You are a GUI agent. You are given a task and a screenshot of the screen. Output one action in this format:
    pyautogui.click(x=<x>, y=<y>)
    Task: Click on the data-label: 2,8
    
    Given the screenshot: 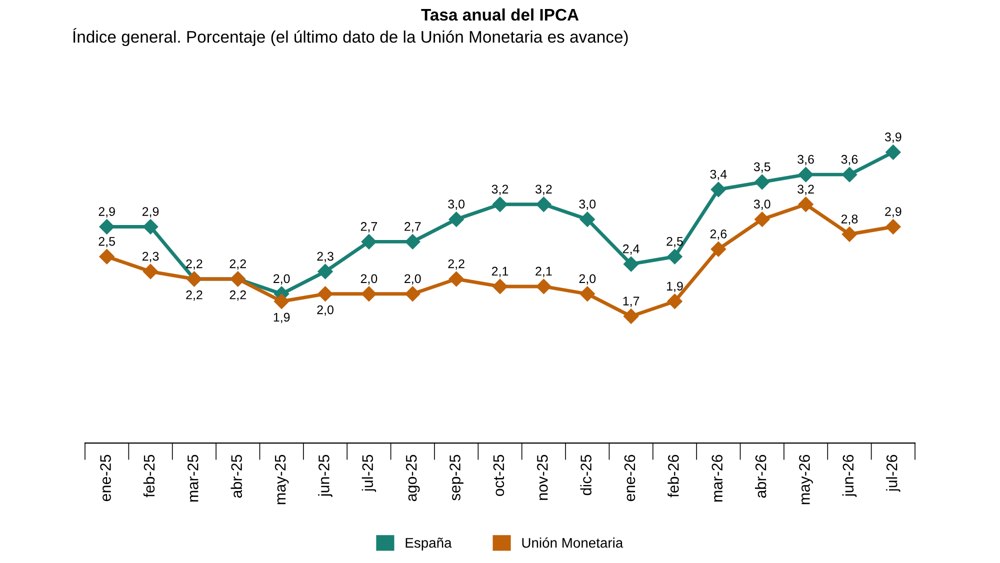 What is the action you would take?
    pyautogui.click(x=849, y=219)
    